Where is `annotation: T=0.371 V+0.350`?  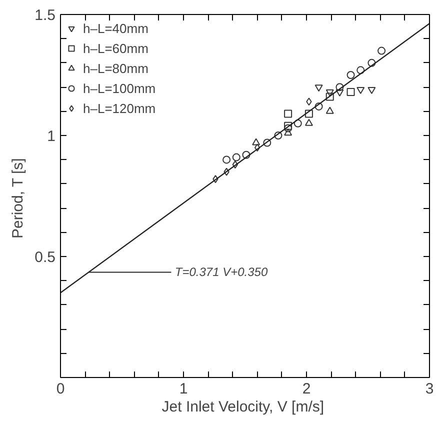
annotation: T=0.371 V+0.350 is located at coordinates (221, 272).